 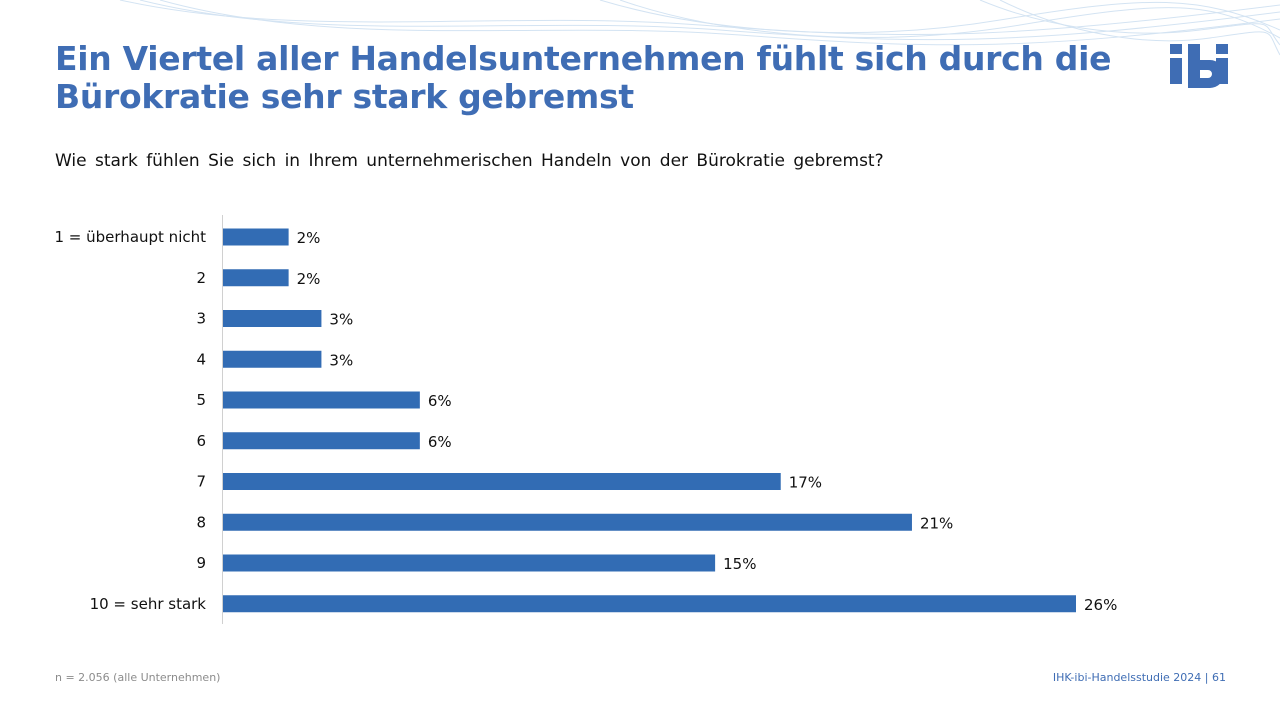 What do you see at coordinates (201, 522) in the screenshot?
I see `category-label: 8` at bounding box center [201, 522].